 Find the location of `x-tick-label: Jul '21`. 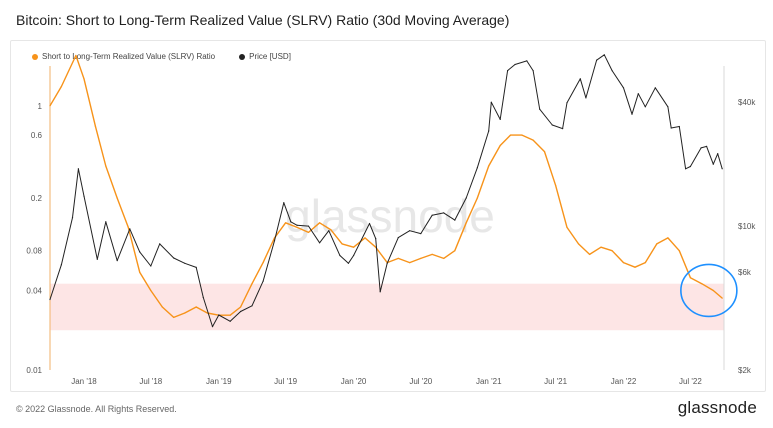

x-tick-label: Jul '21 is located at coordinates (555, 381).